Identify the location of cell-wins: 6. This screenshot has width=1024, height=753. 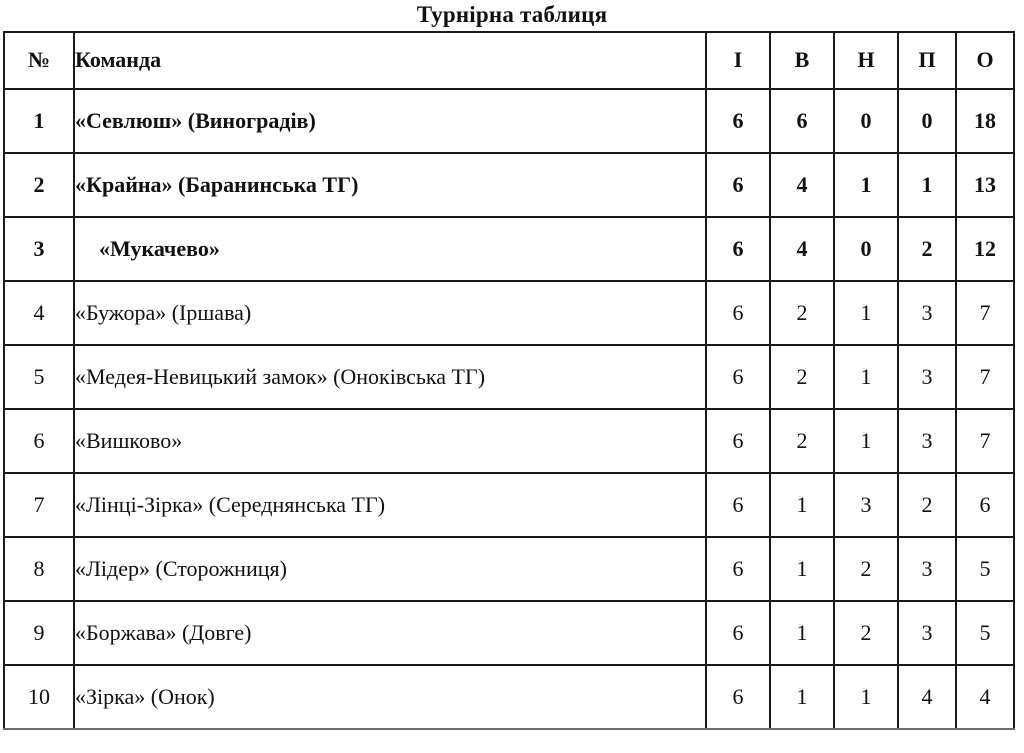
(802, 121).